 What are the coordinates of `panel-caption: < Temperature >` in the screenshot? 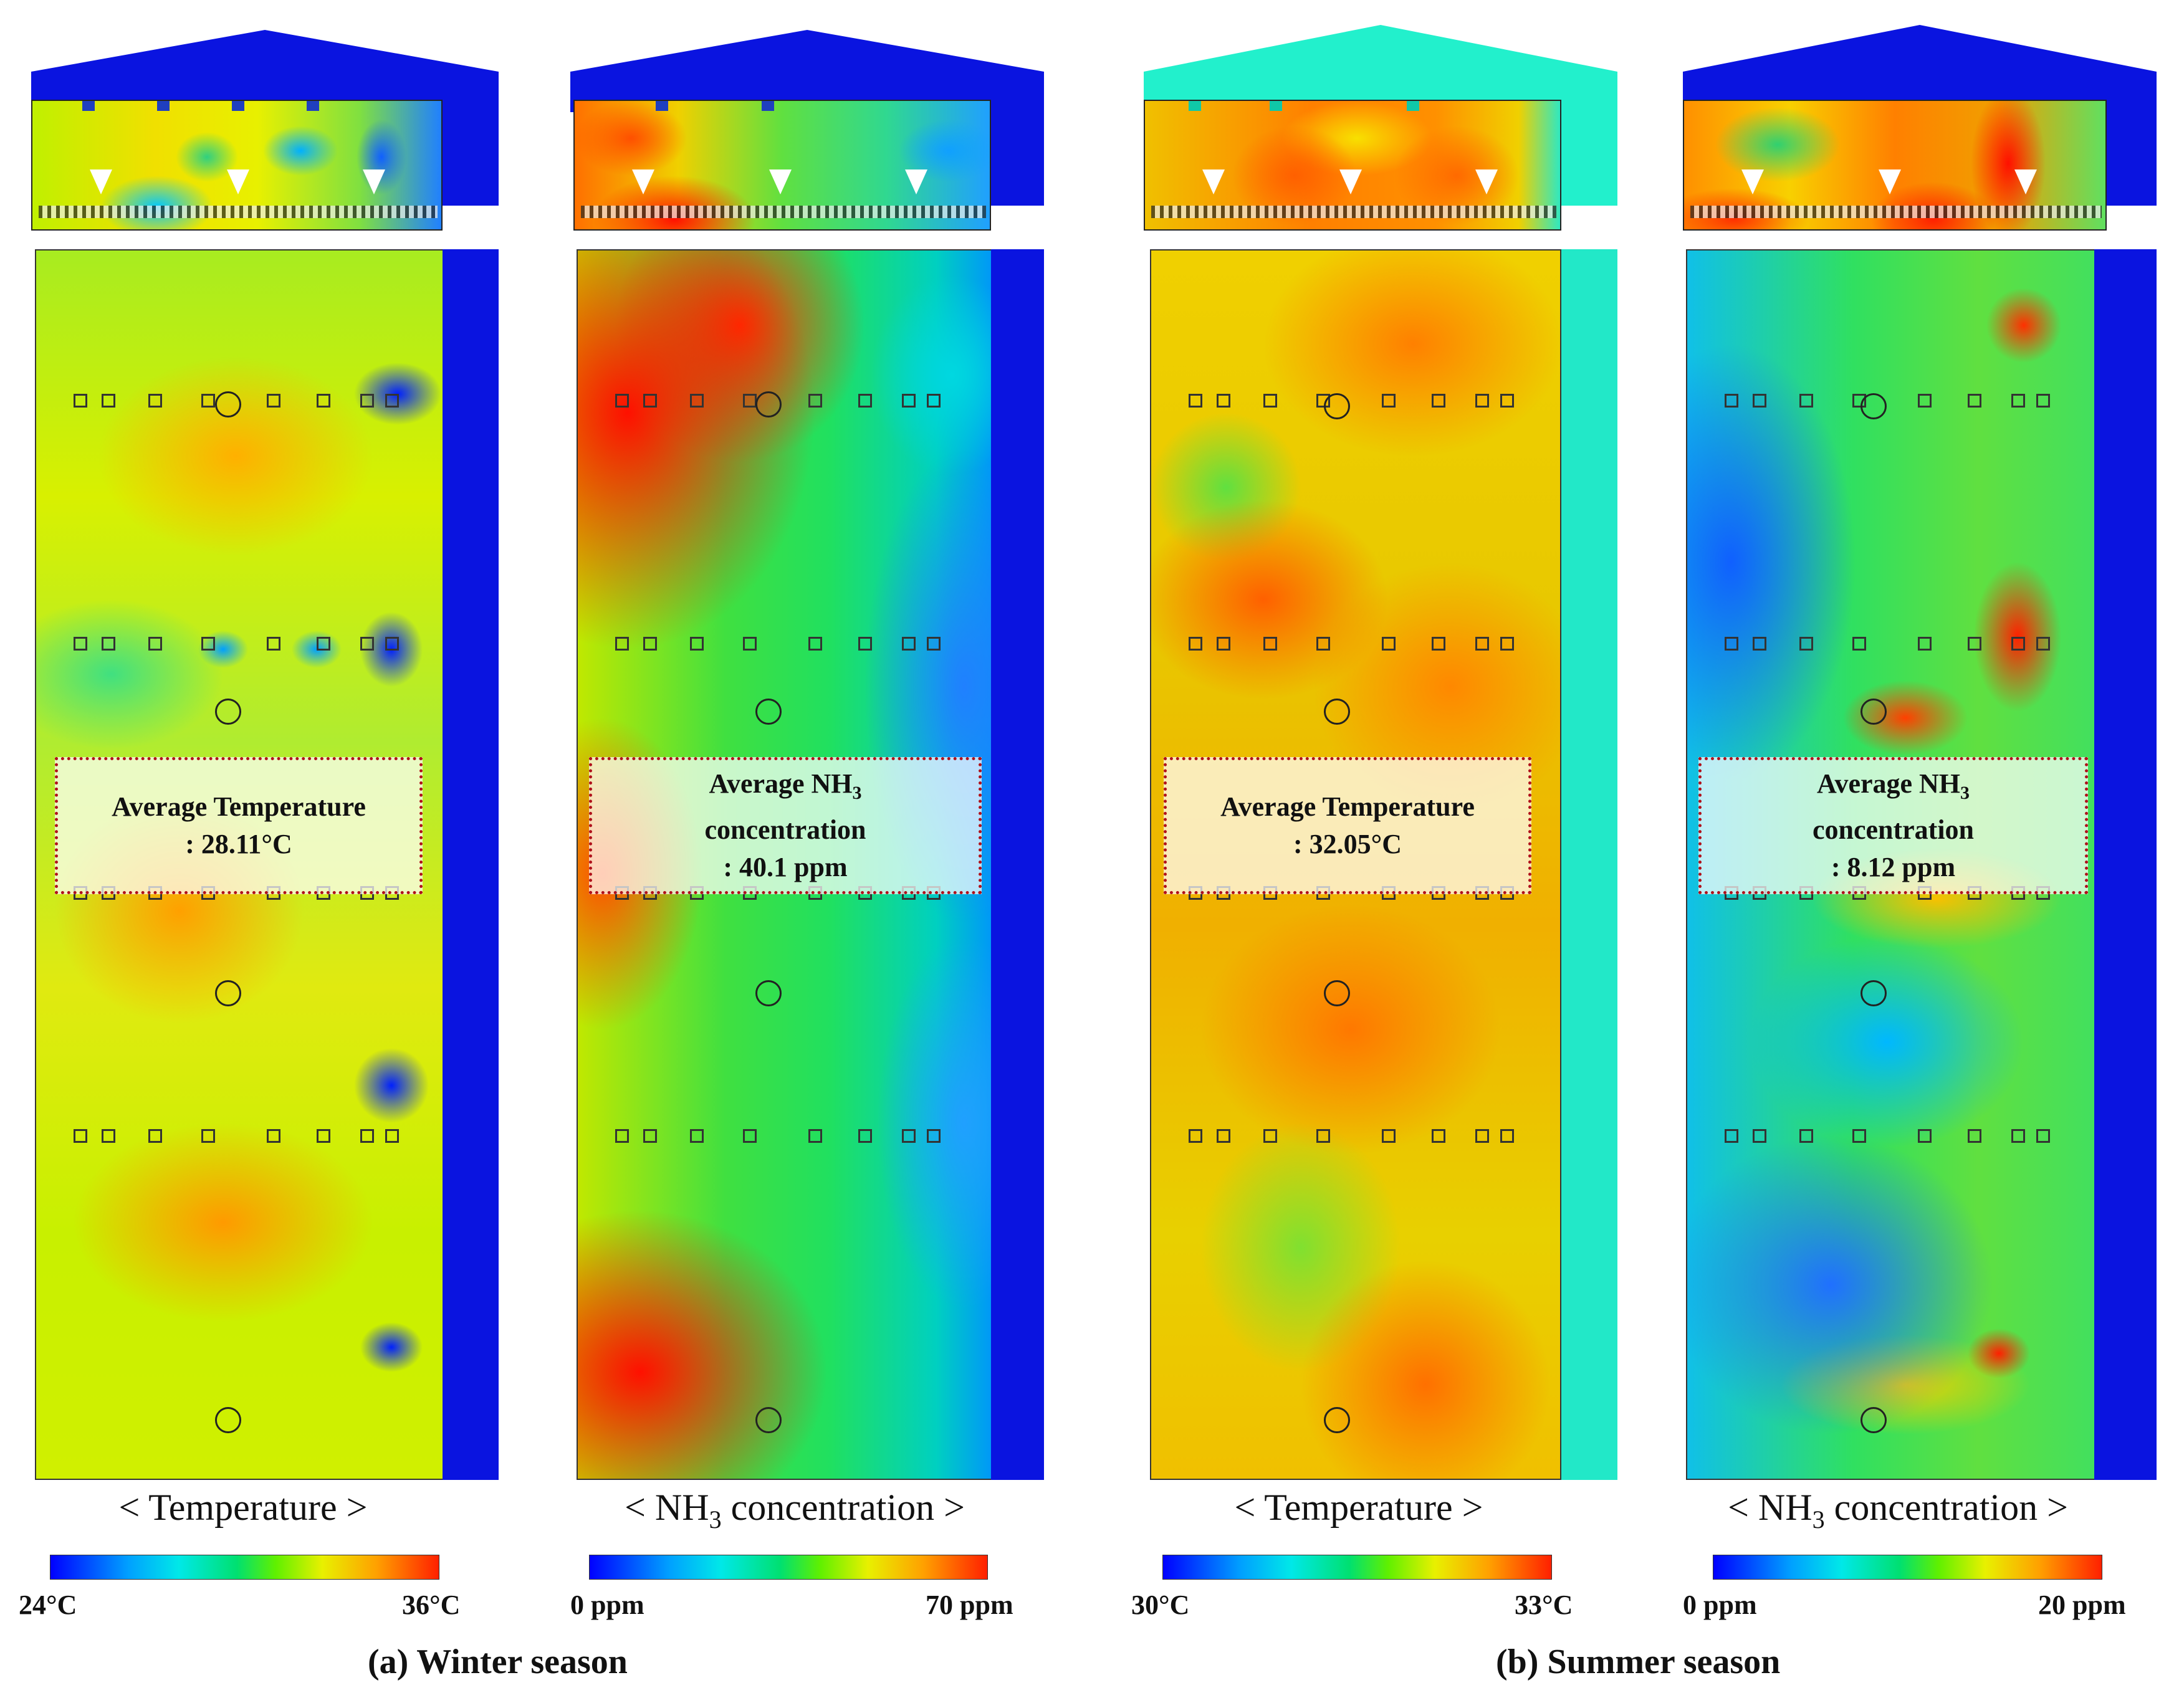 It's located at (1359, 1508).